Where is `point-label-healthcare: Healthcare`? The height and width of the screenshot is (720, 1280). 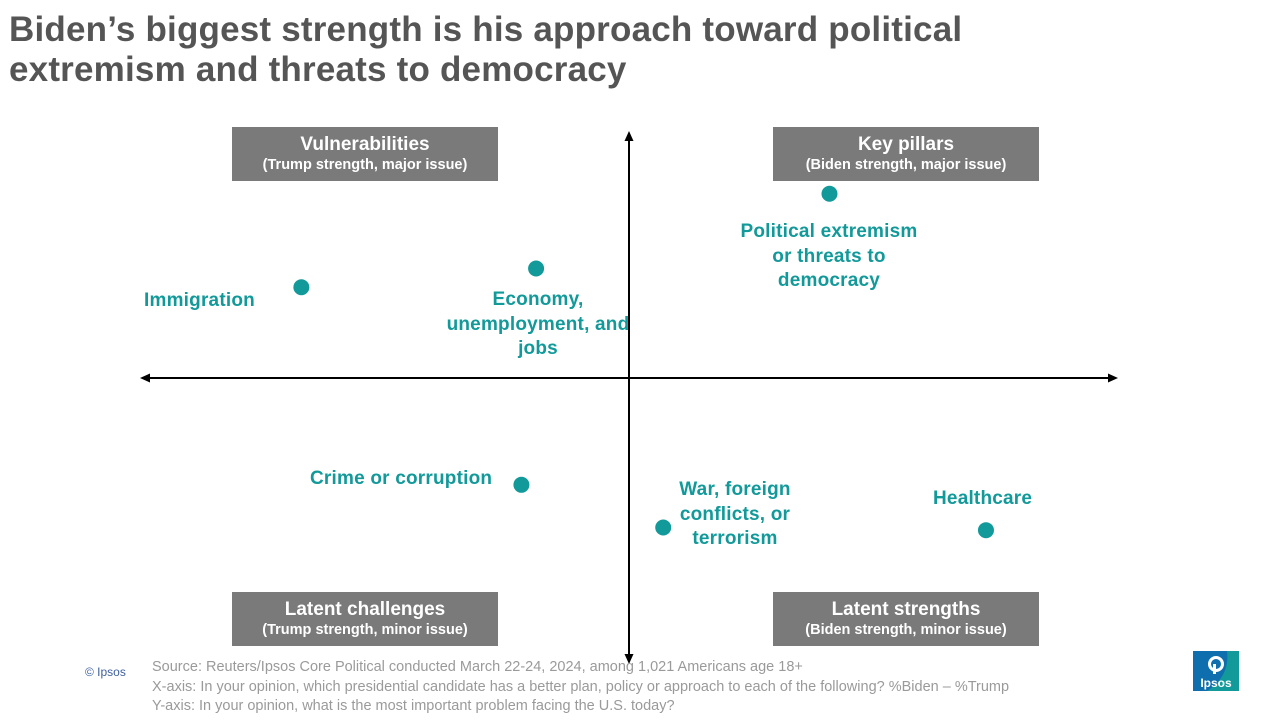
point-label-healthcare: Healthcare is located at coordinates (982, 499).